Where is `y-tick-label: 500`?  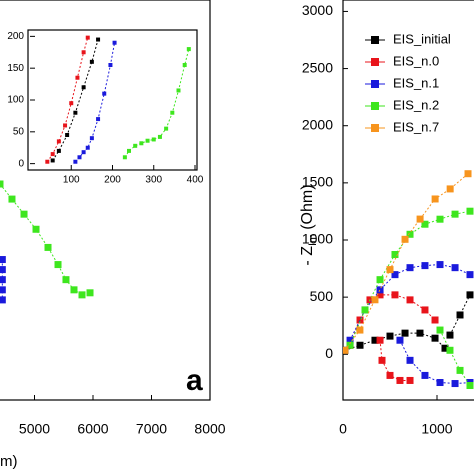 y-tick-label: 500 is located at coordinates (322, 296).